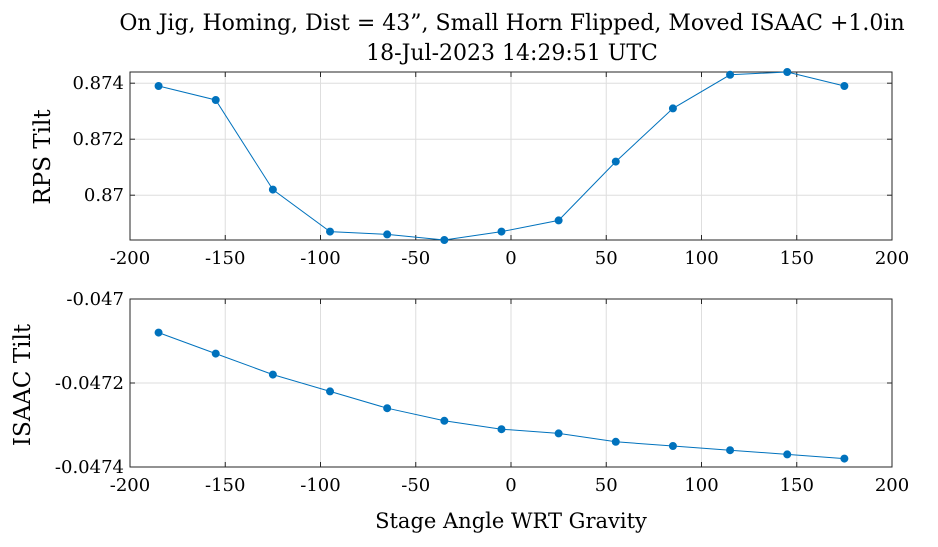 Image resolution: width=938 pixels, height=547 pixels. I want to click on rps-xtick-label: 0, so click(510, 258).